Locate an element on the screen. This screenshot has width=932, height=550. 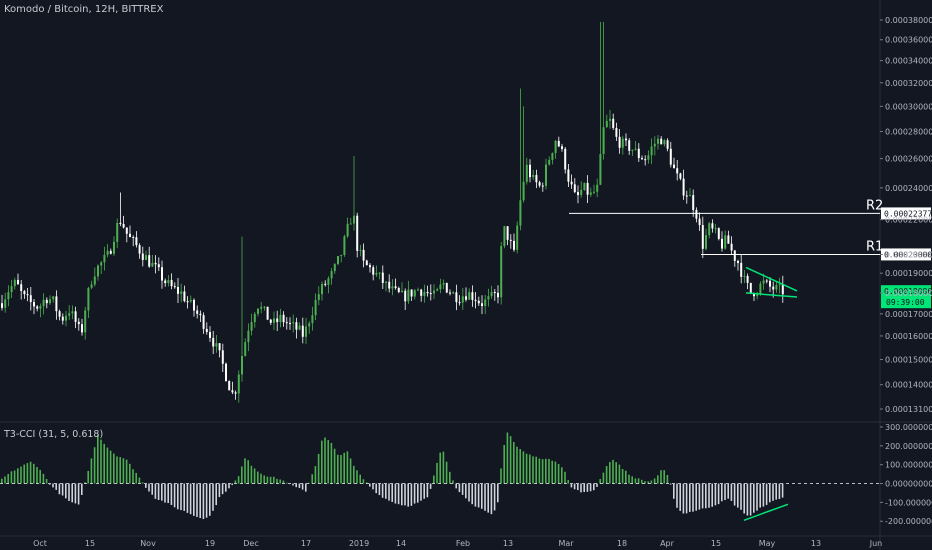
indicator-tick-label: 300.00000000 is located at coordinates (908, 427).